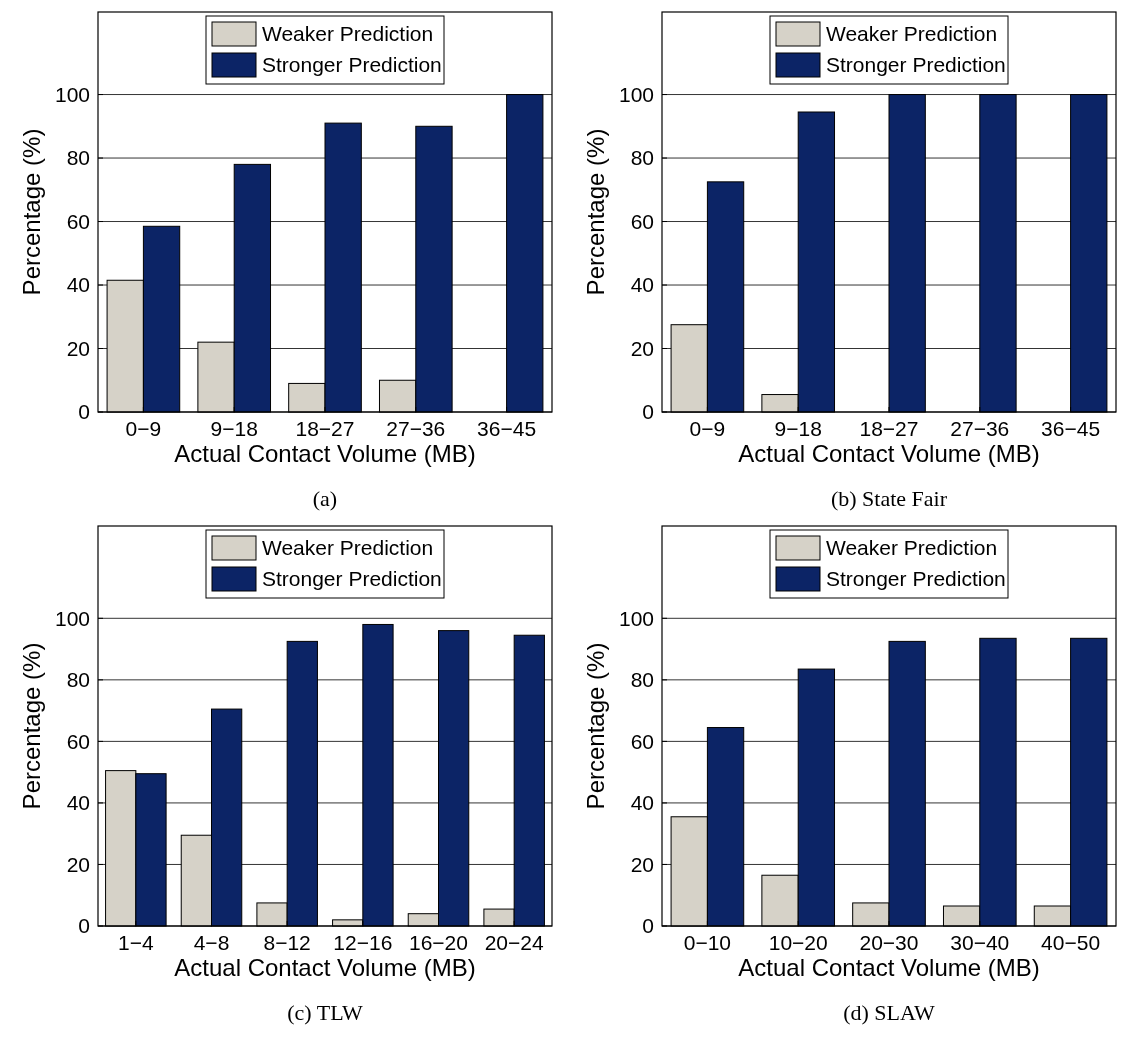 The width and height of the screenshot is (1128, 1043). I want to click on text: (a), so click(325, 498).